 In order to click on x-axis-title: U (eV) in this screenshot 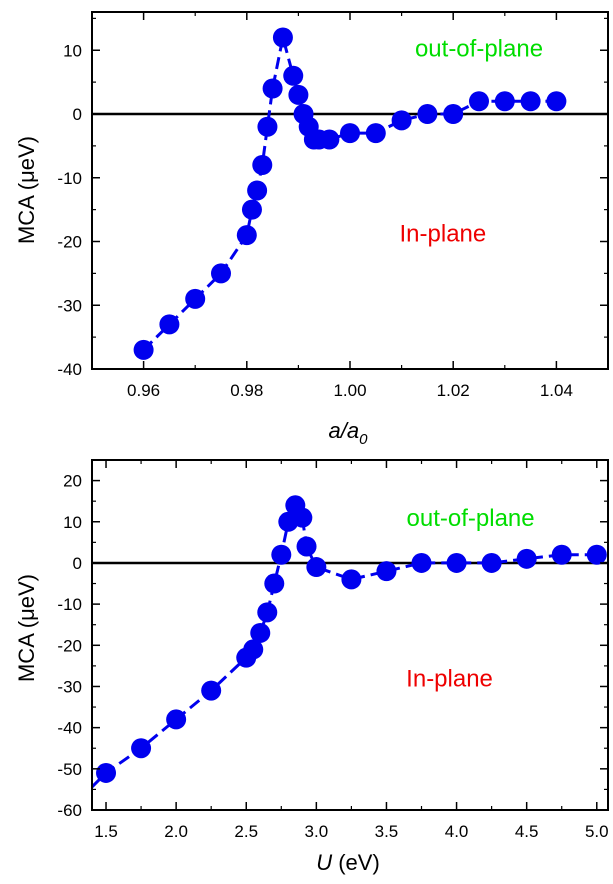, I will do `click(348, 862)`.